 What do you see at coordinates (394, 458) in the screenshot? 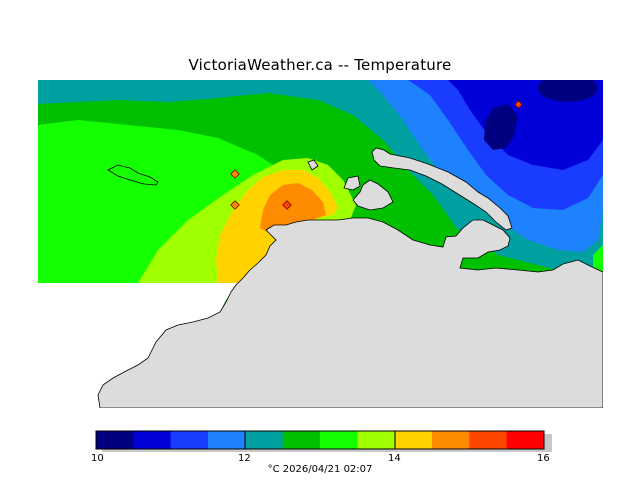
I see `legend-tick-14: 14` at bounding box center [394, 458].